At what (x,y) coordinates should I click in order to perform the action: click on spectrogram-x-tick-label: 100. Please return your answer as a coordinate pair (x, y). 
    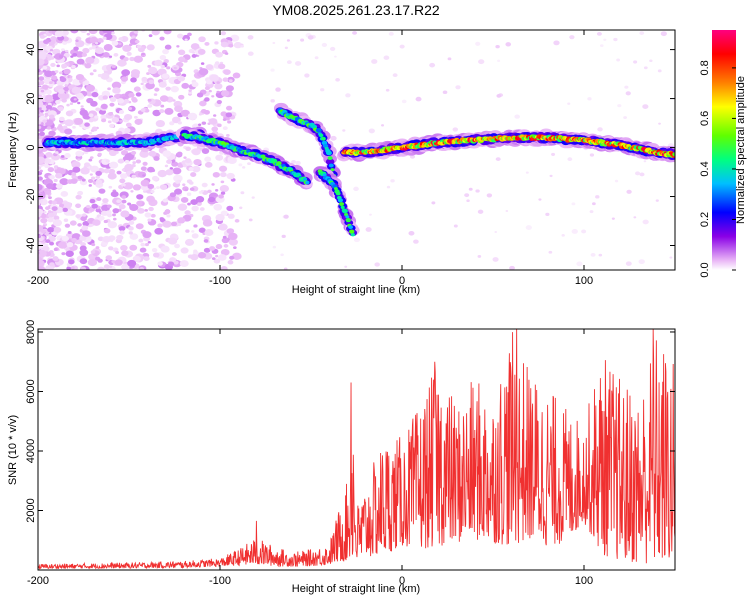
    Looking at the image, I should click on (584, 281).